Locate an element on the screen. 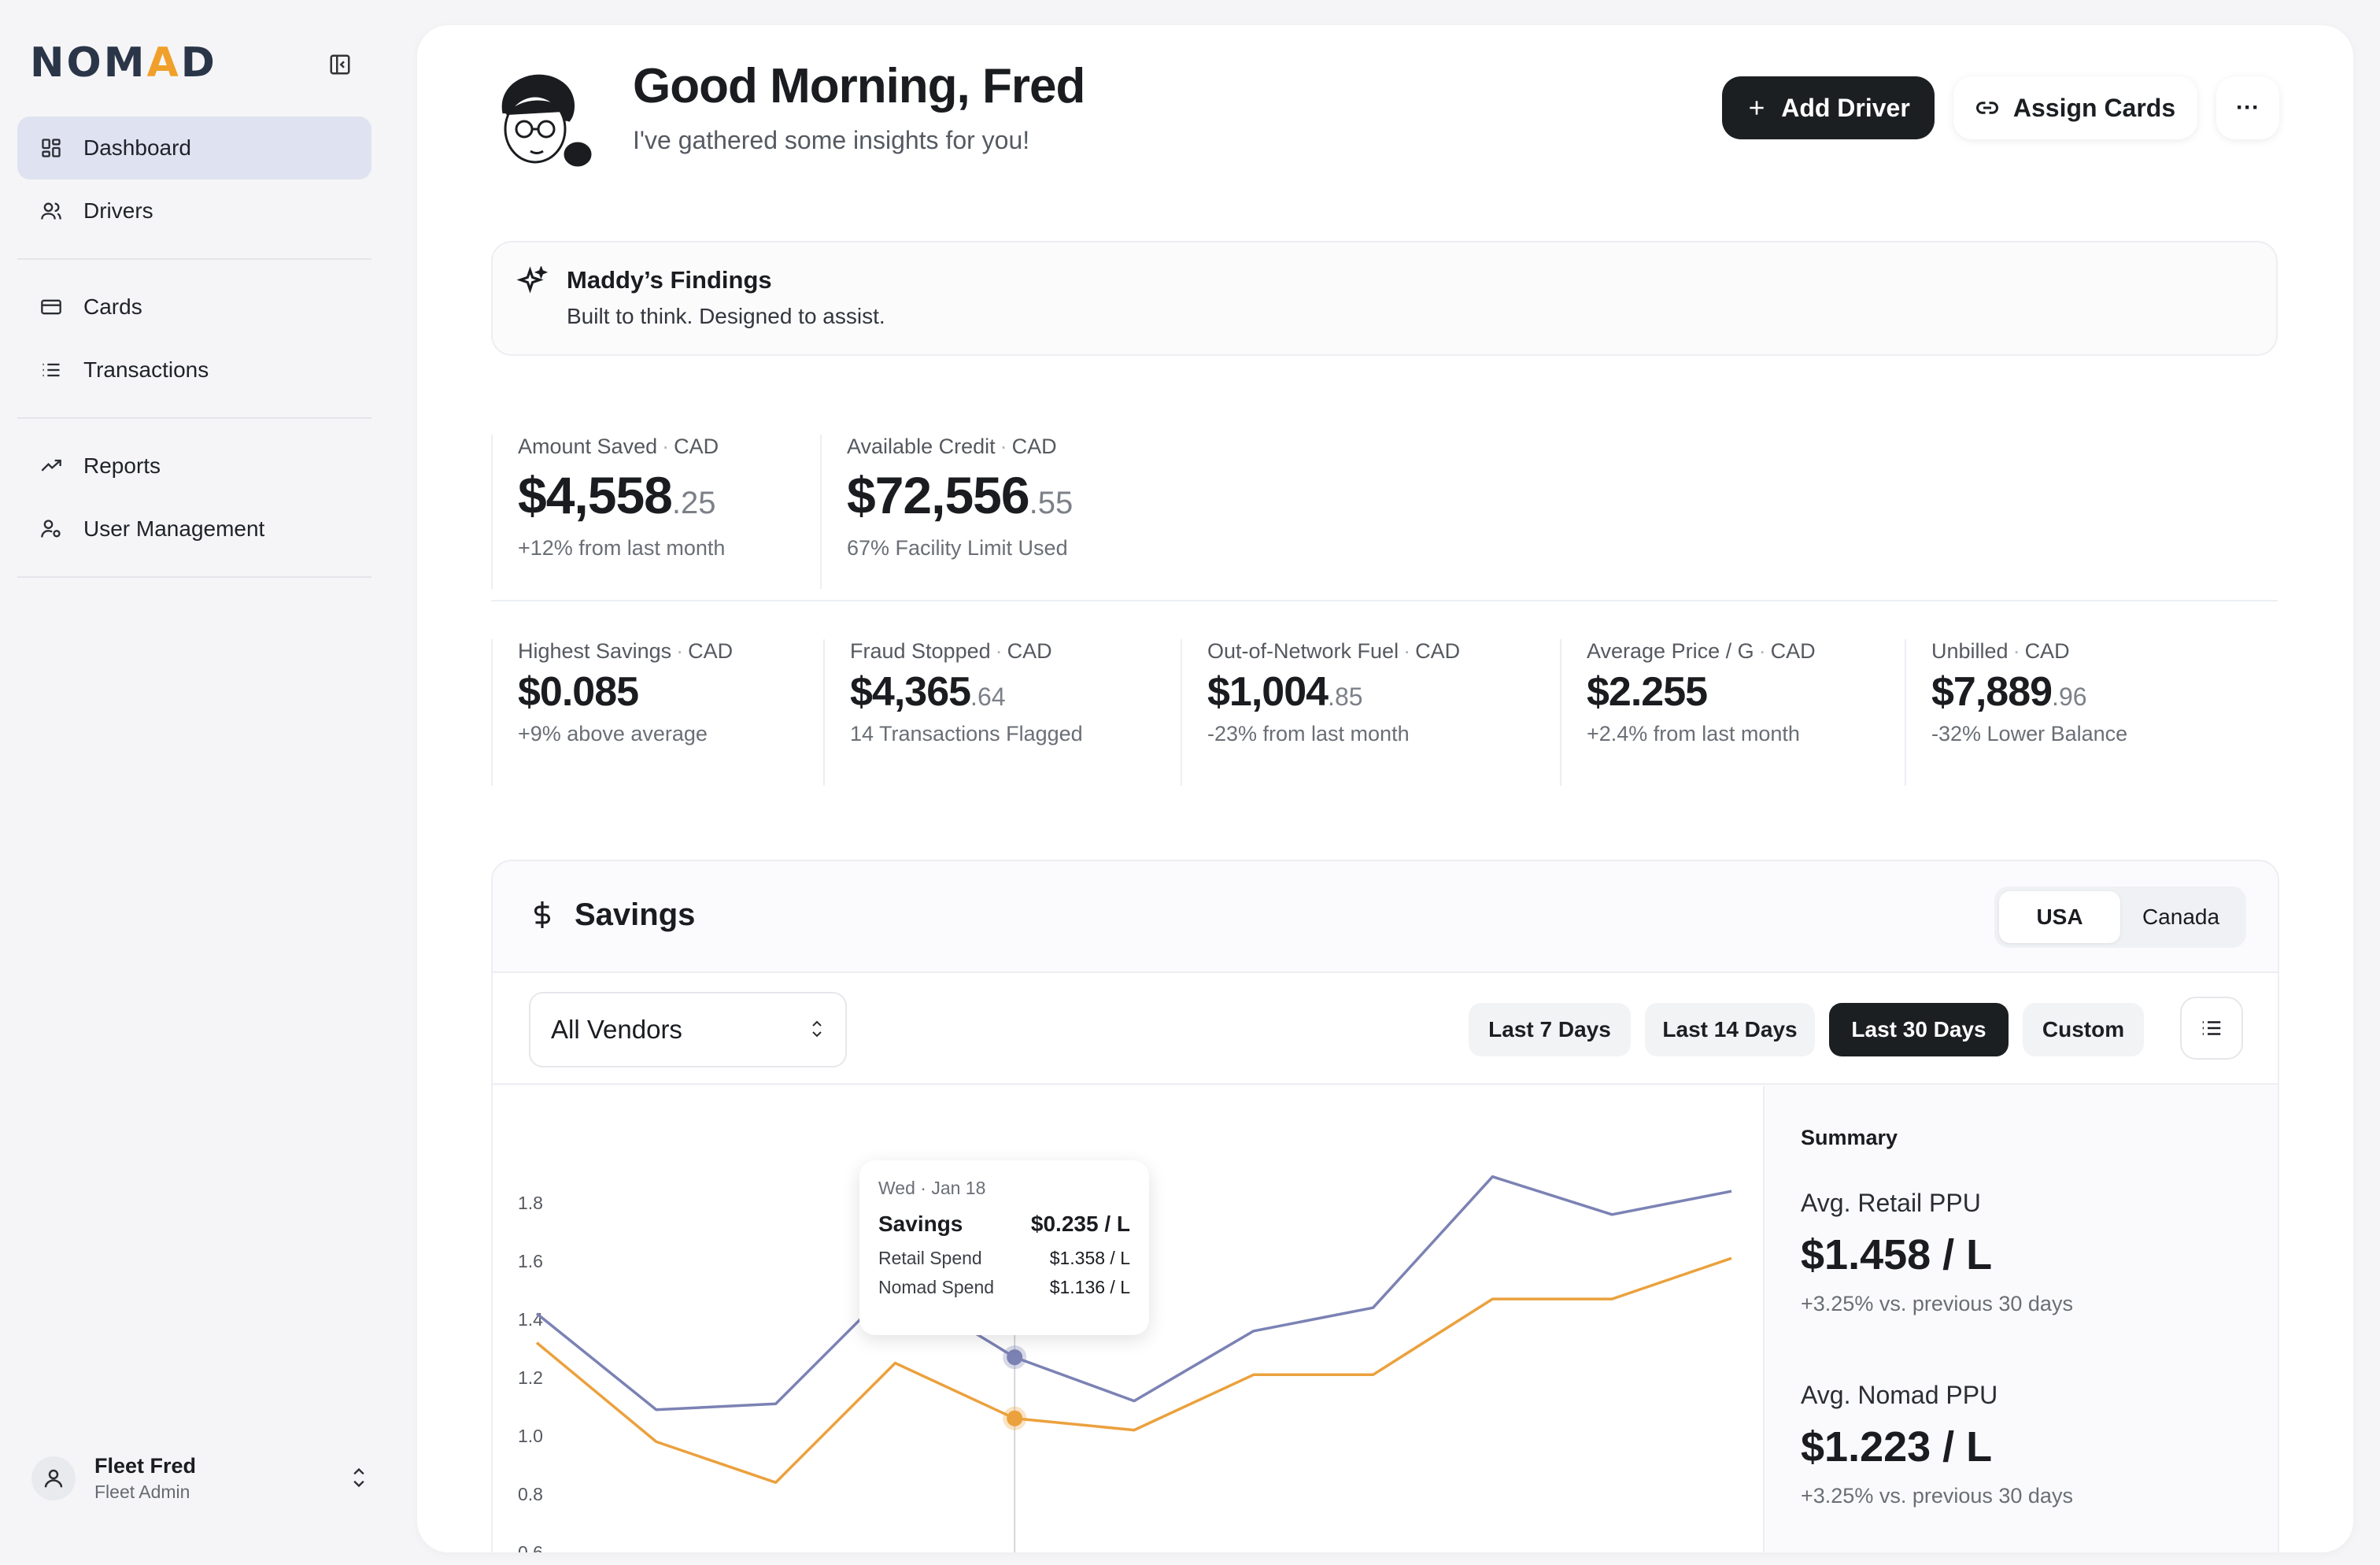 The width and height of the screenshot is (2380, 1565). y-tick-label: 1.2 is located at coordinates (530, 1377).